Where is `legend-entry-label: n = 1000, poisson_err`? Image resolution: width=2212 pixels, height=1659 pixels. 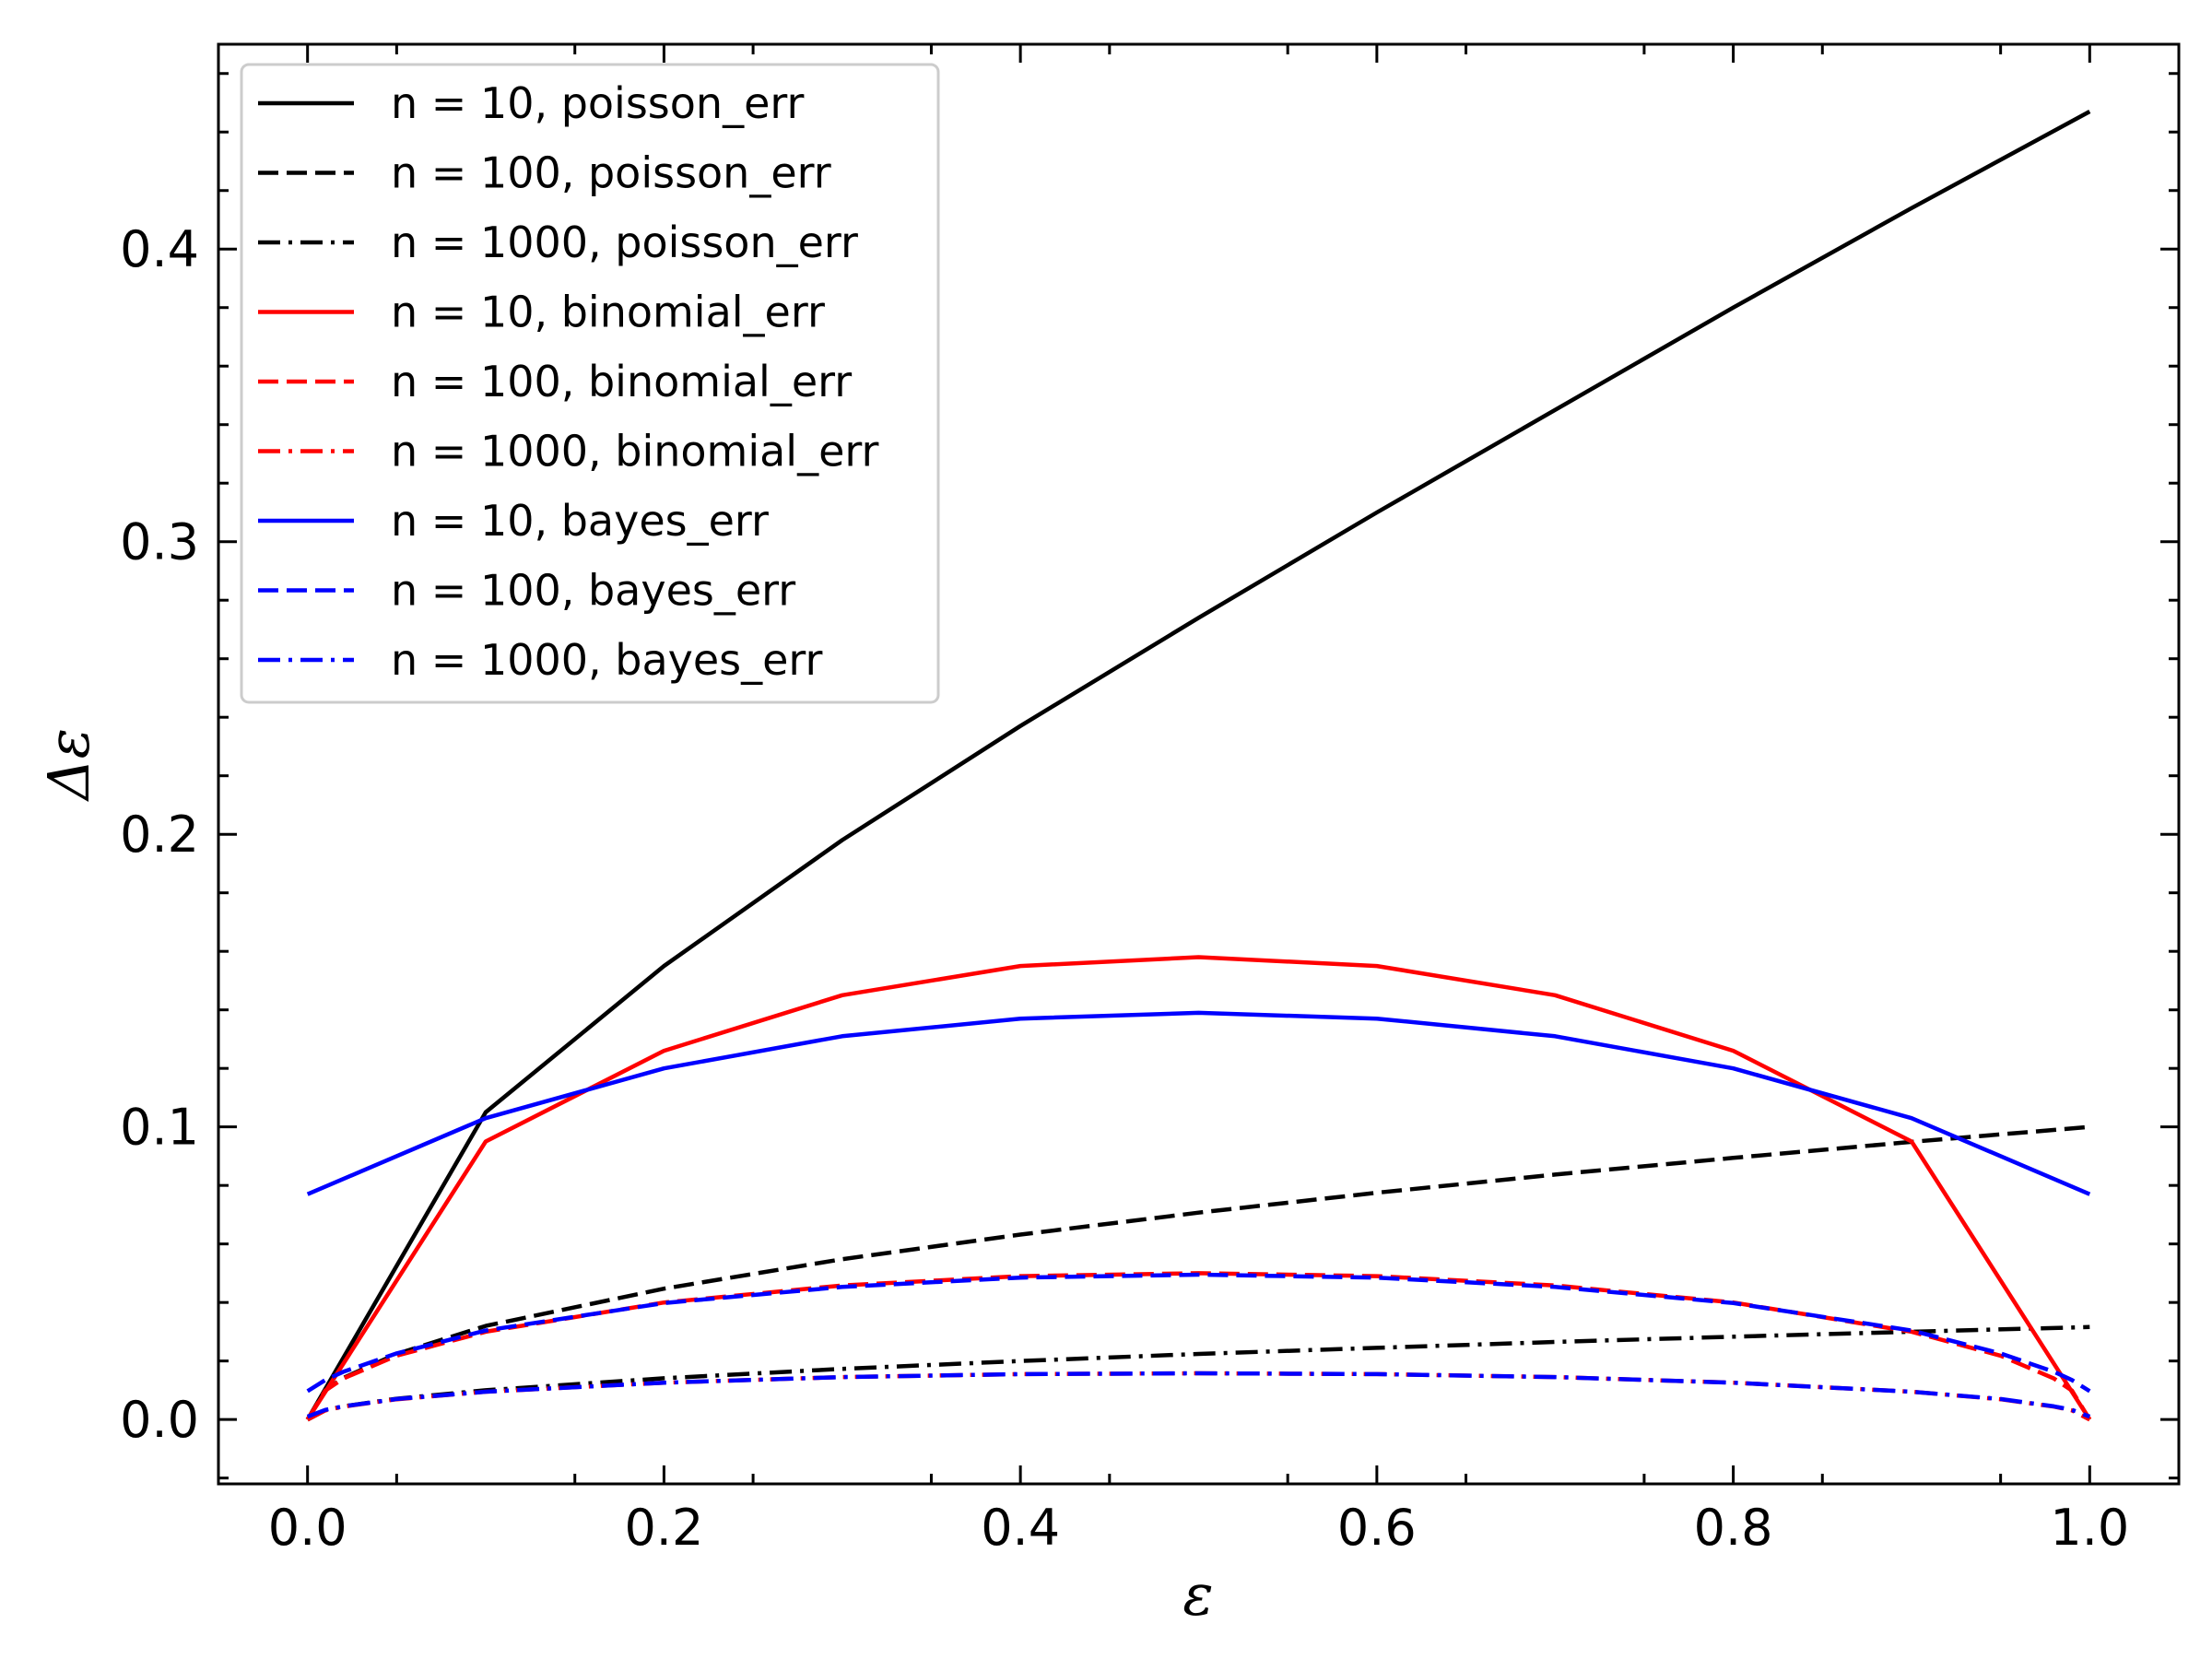
legend-entry-label: n = 1000, poisson_err is located at coordinates (624, 242).